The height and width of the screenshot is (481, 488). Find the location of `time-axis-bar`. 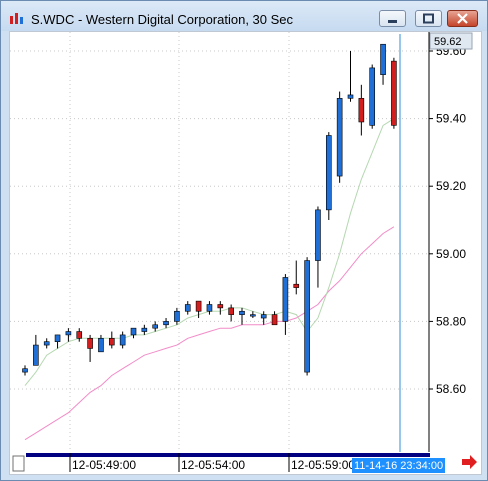

time-axis-bar is located at coordinates (228, 455).